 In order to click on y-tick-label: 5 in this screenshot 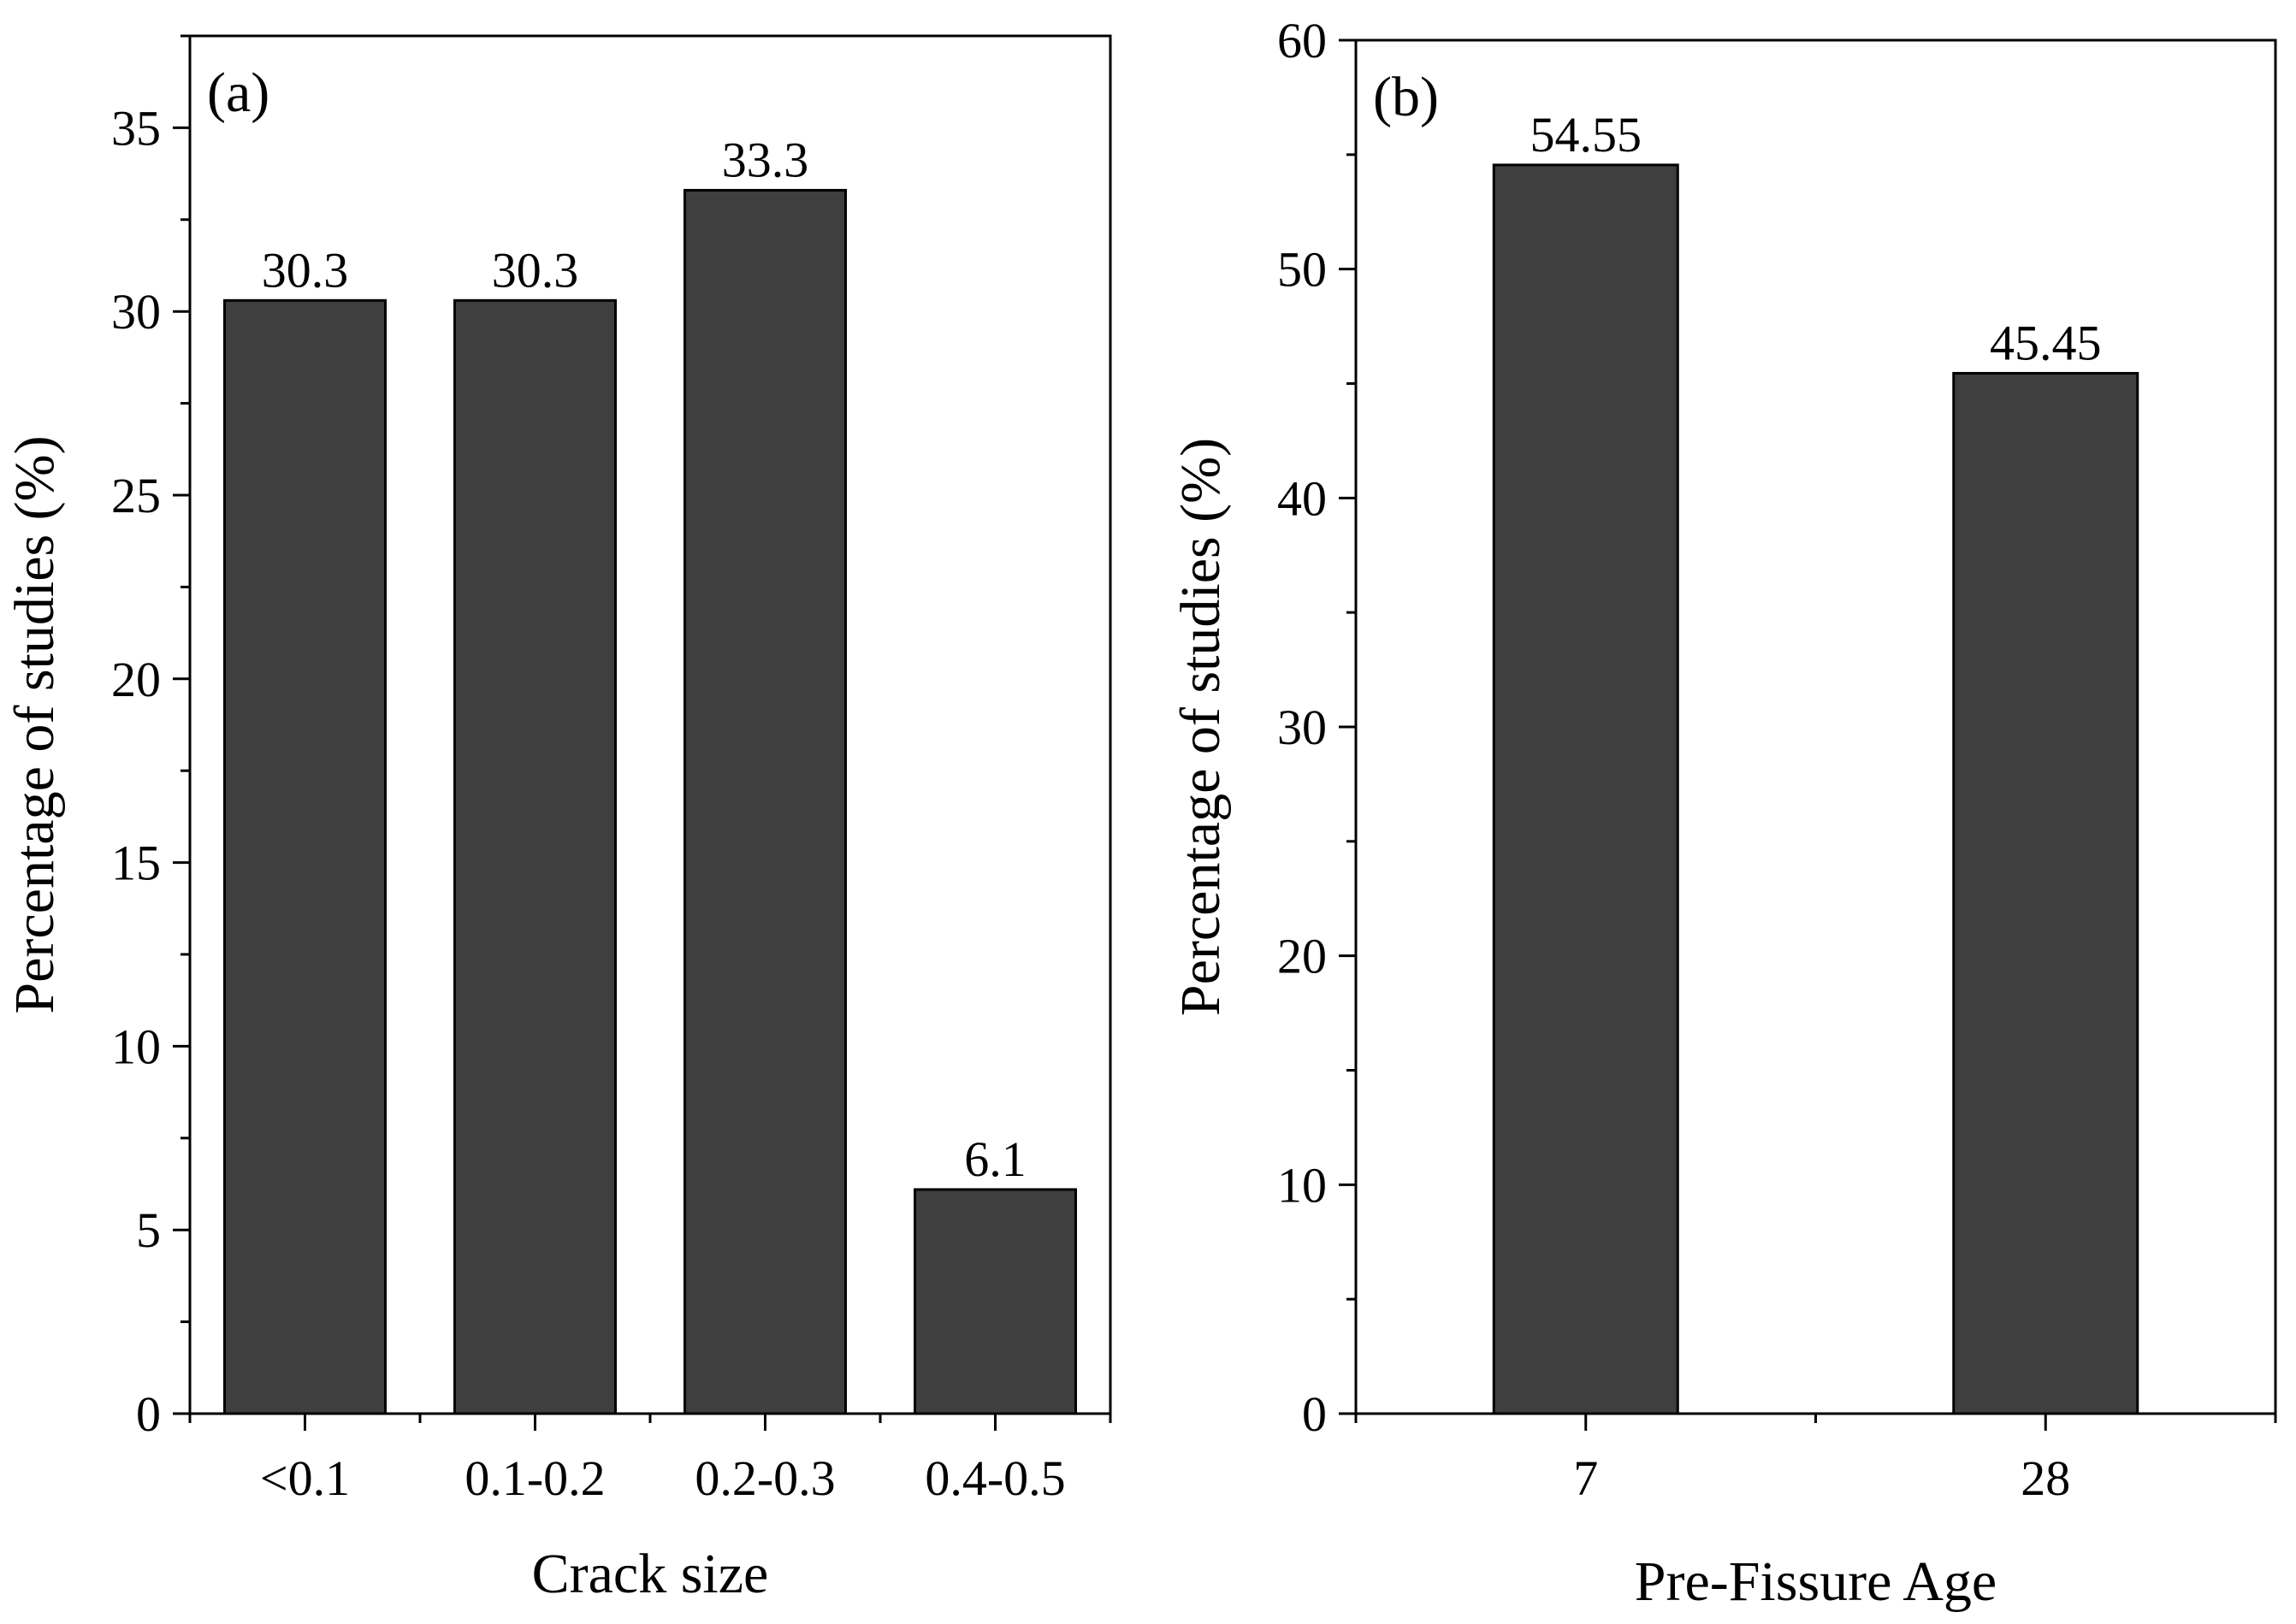, I will do `click(148, 1230)`.